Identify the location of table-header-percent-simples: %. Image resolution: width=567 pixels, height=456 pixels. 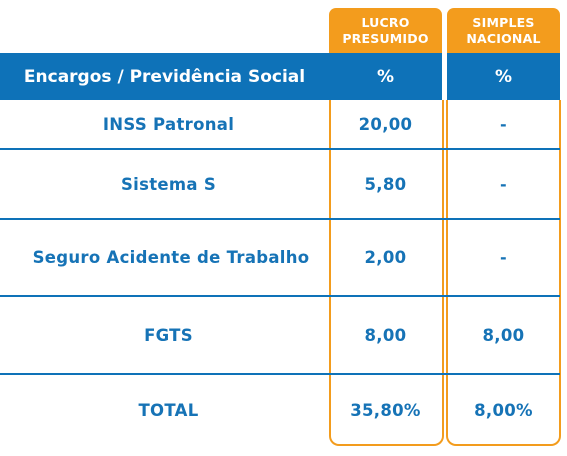
(503, 76).